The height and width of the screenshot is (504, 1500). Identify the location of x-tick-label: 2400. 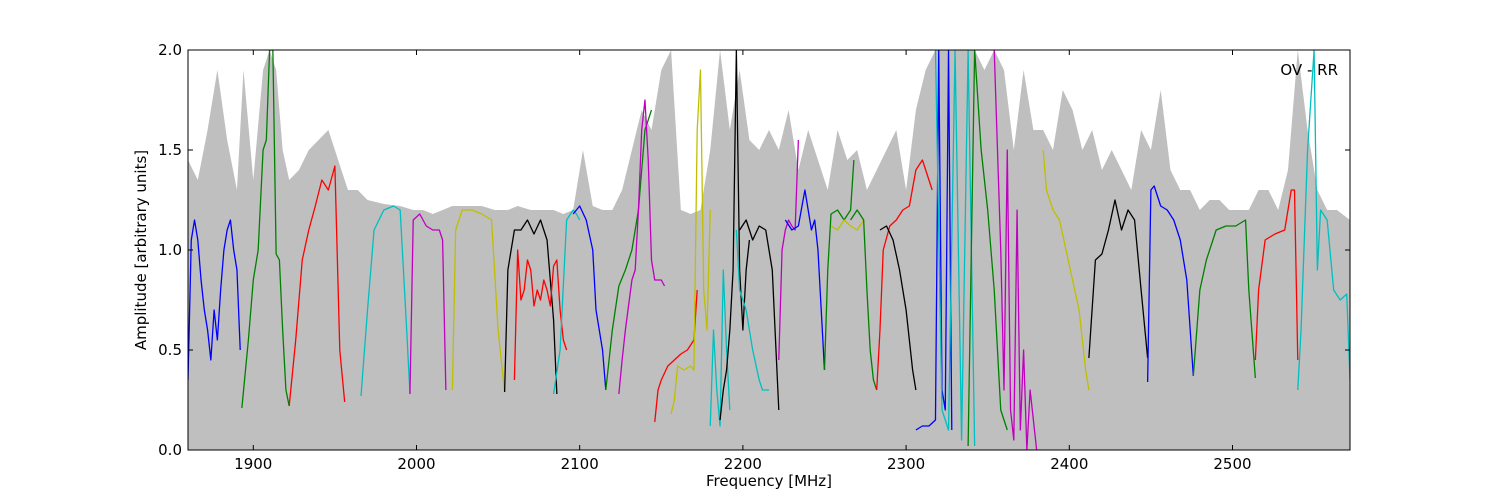
(1069, 464).